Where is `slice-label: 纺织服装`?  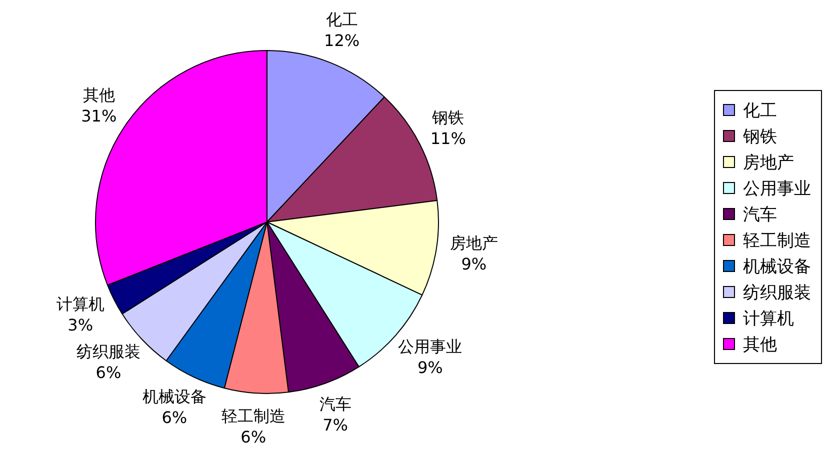
slice-label: 纺织服装 is located at coordinates (108, 351).